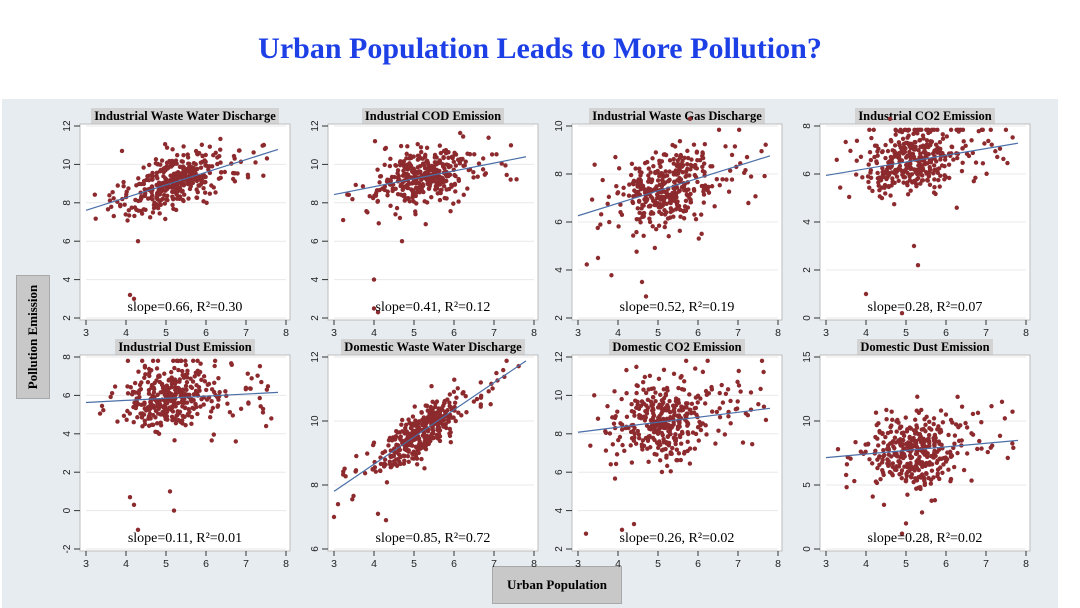  Describe the element at coordinates (67, 510) in the screenshot. I see `y-tick-label: 0` at that location.